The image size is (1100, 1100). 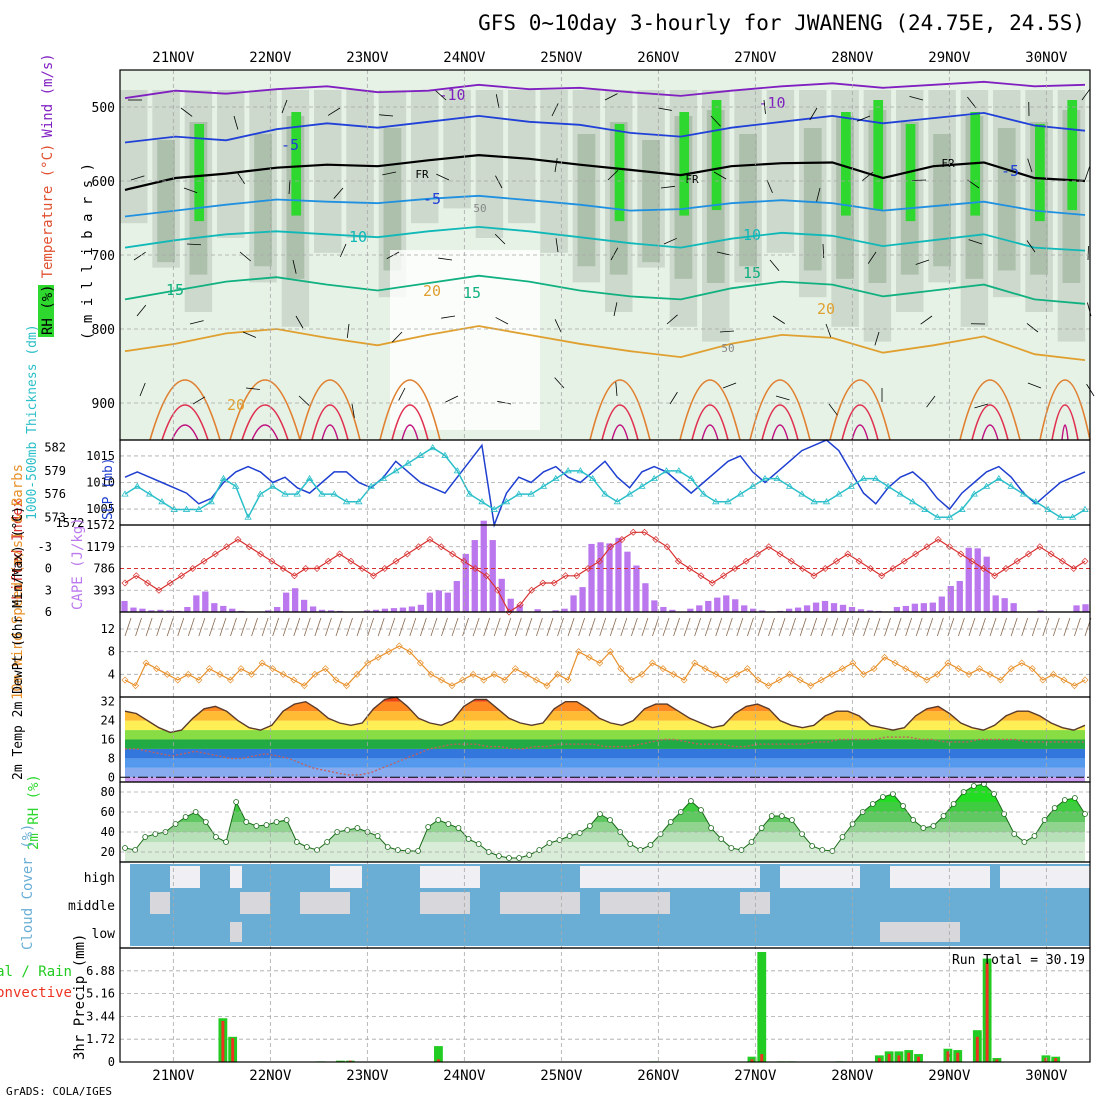 What do you see at coordinates (942, 200) in the screenshot?
I see `rh-dark-column` at bounding box center [942, 200].